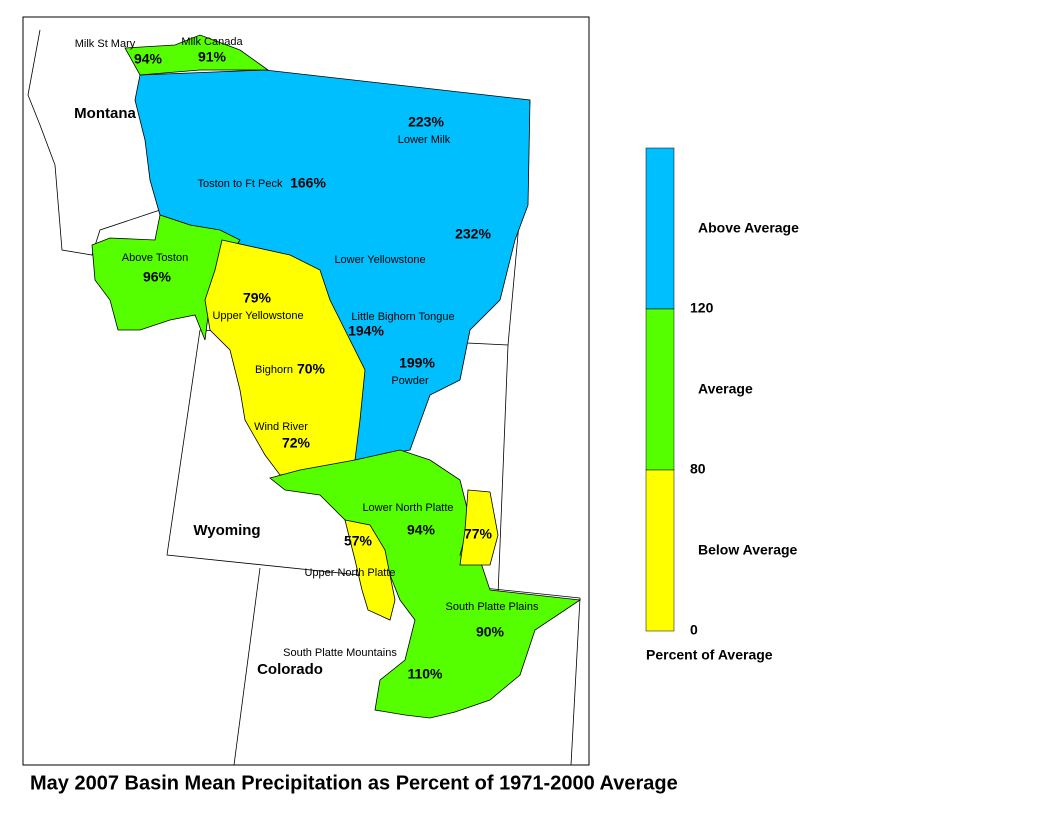 The image size is (1056, 821). What do you see at coordinates (358, 541) in the screenshot?
I see `basin-value: 57%` at bounding box center [358, 541].